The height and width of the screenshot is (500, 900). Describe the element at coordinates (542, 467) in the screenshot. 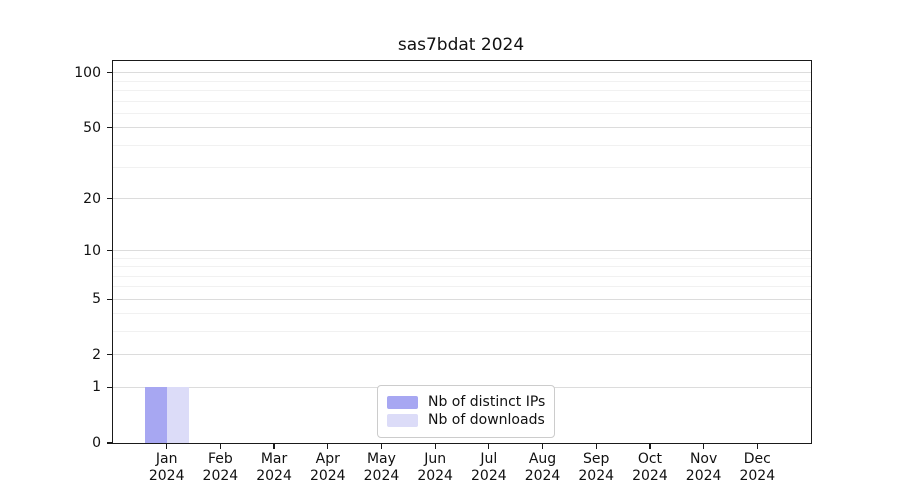

I see `x-tick-label: Aug 2024` at that location.